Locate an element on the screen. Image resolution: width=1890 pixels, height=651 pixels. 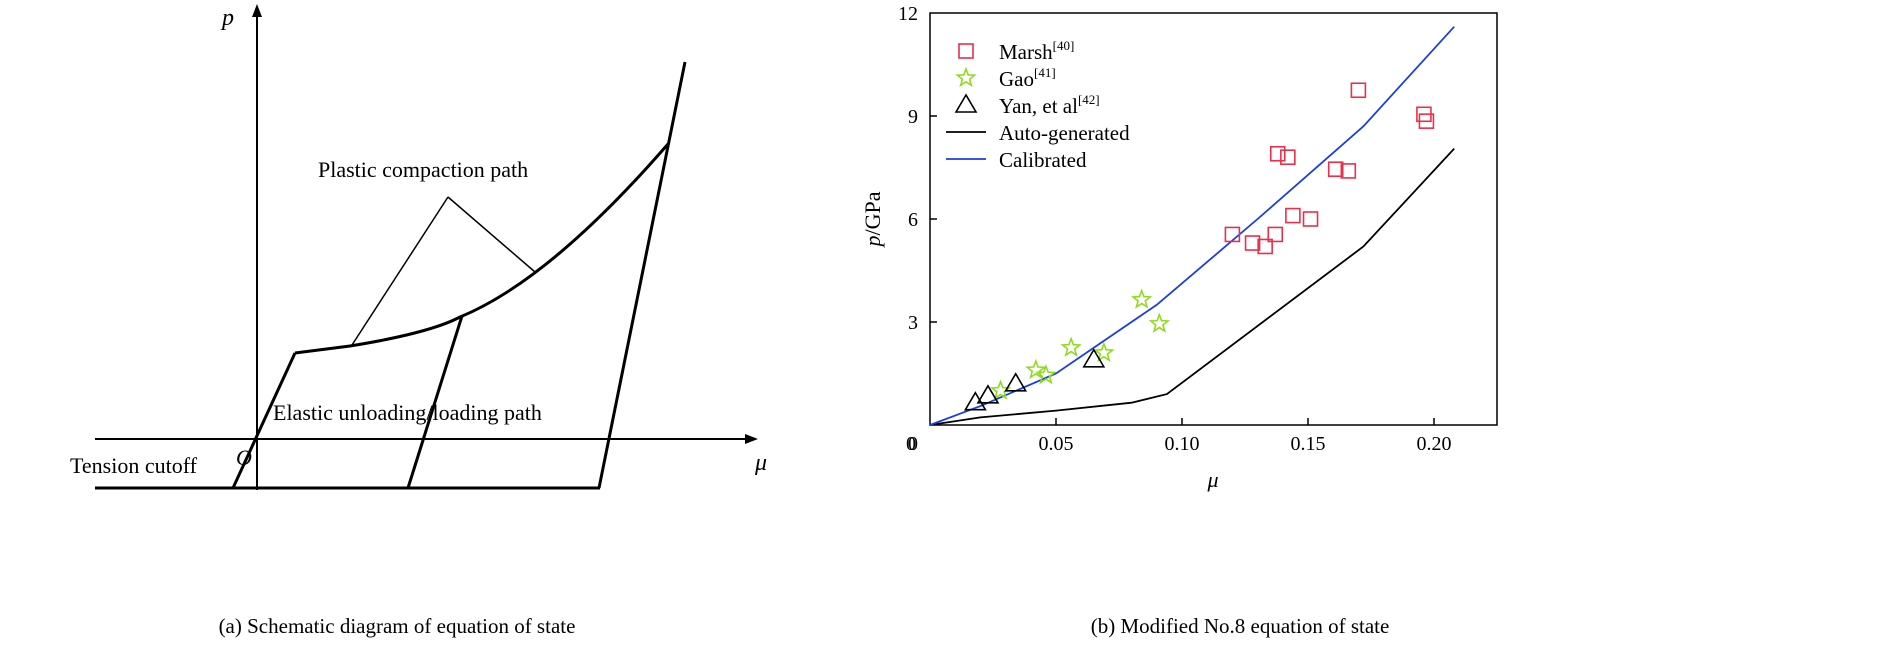
schematic-mu-label: μ is located at coordinates (760, 463).